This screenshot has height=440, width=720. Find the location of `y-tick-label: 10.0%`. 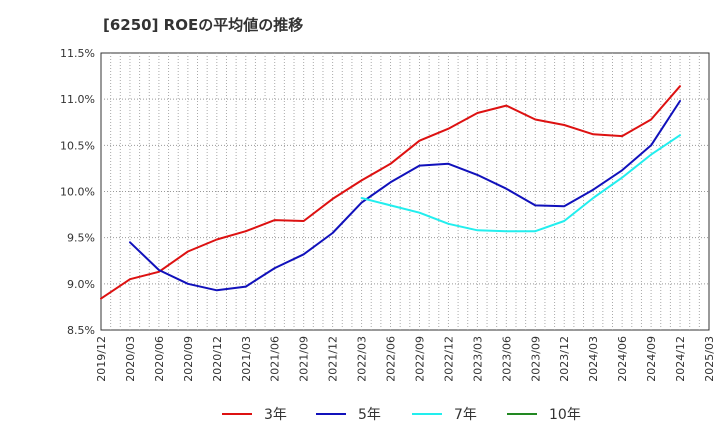

y-tick-label: 10.0% is located at coordinates (77, 192).